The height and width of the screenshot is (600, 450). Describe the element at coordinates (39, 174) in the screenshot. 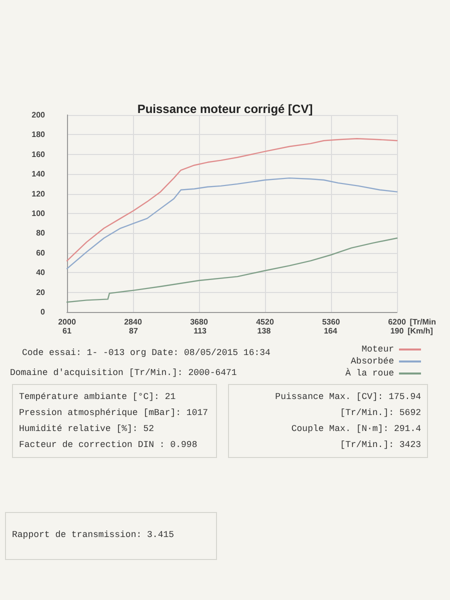

I see `y-tick-label: 140` at that location.